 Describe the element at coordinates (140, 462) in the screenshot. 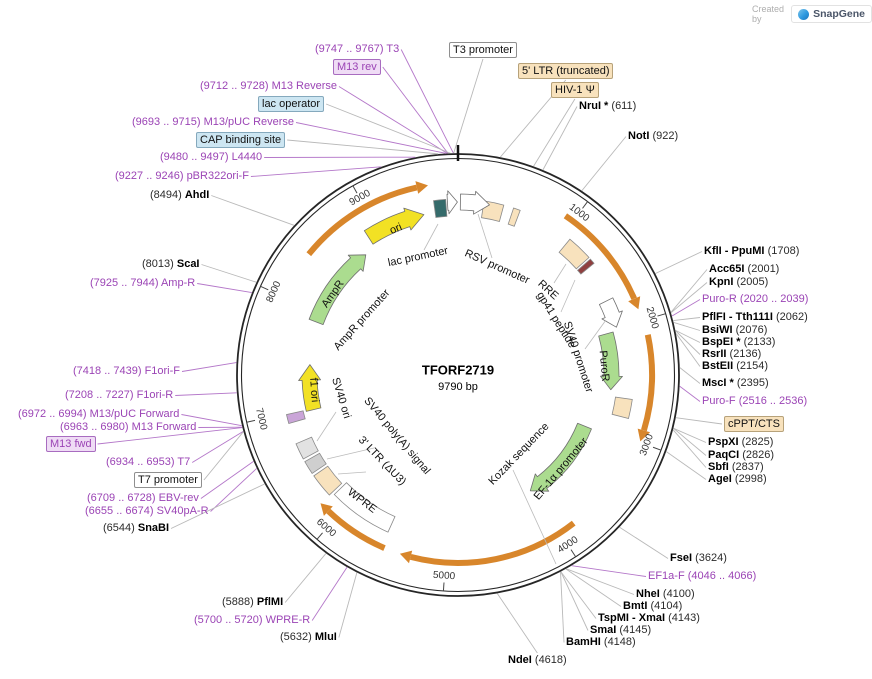

I see `t7-range: (6934 .. 6953)` at that location.